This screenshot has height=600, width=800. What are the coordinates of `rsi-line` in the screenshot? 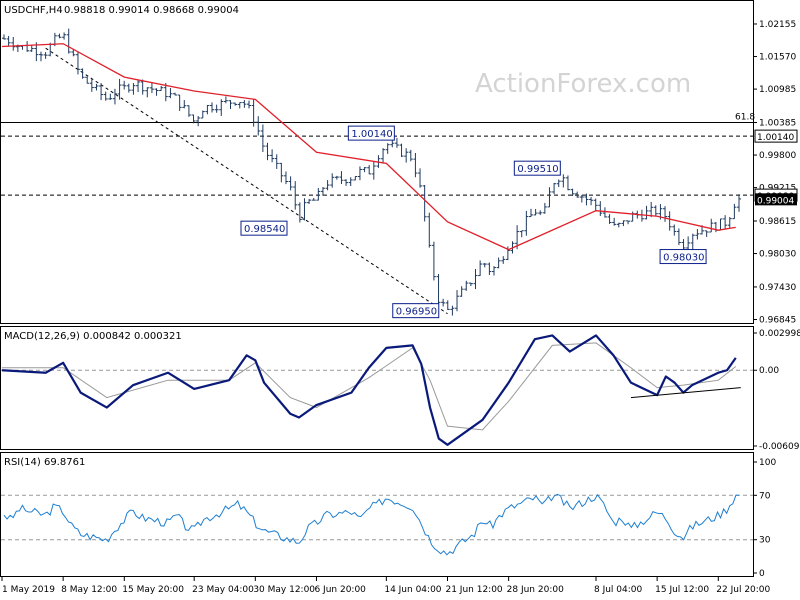 It's located at (371, 524).